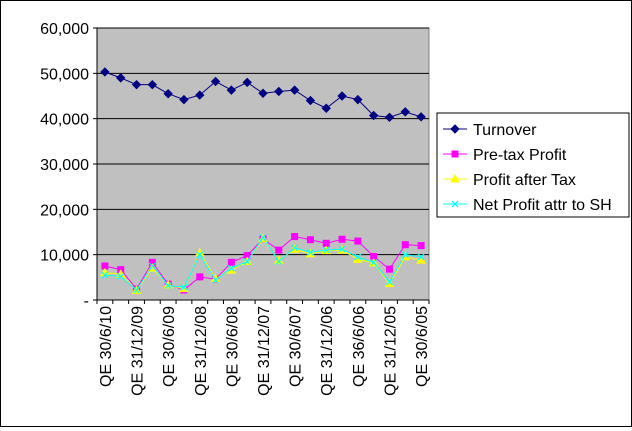 The height and width of the screenshot is (431, 632). Describe the element at coordinates (106, 346) in the screenshot. I see `x-tick-label: QE 30/6/10` at that location.